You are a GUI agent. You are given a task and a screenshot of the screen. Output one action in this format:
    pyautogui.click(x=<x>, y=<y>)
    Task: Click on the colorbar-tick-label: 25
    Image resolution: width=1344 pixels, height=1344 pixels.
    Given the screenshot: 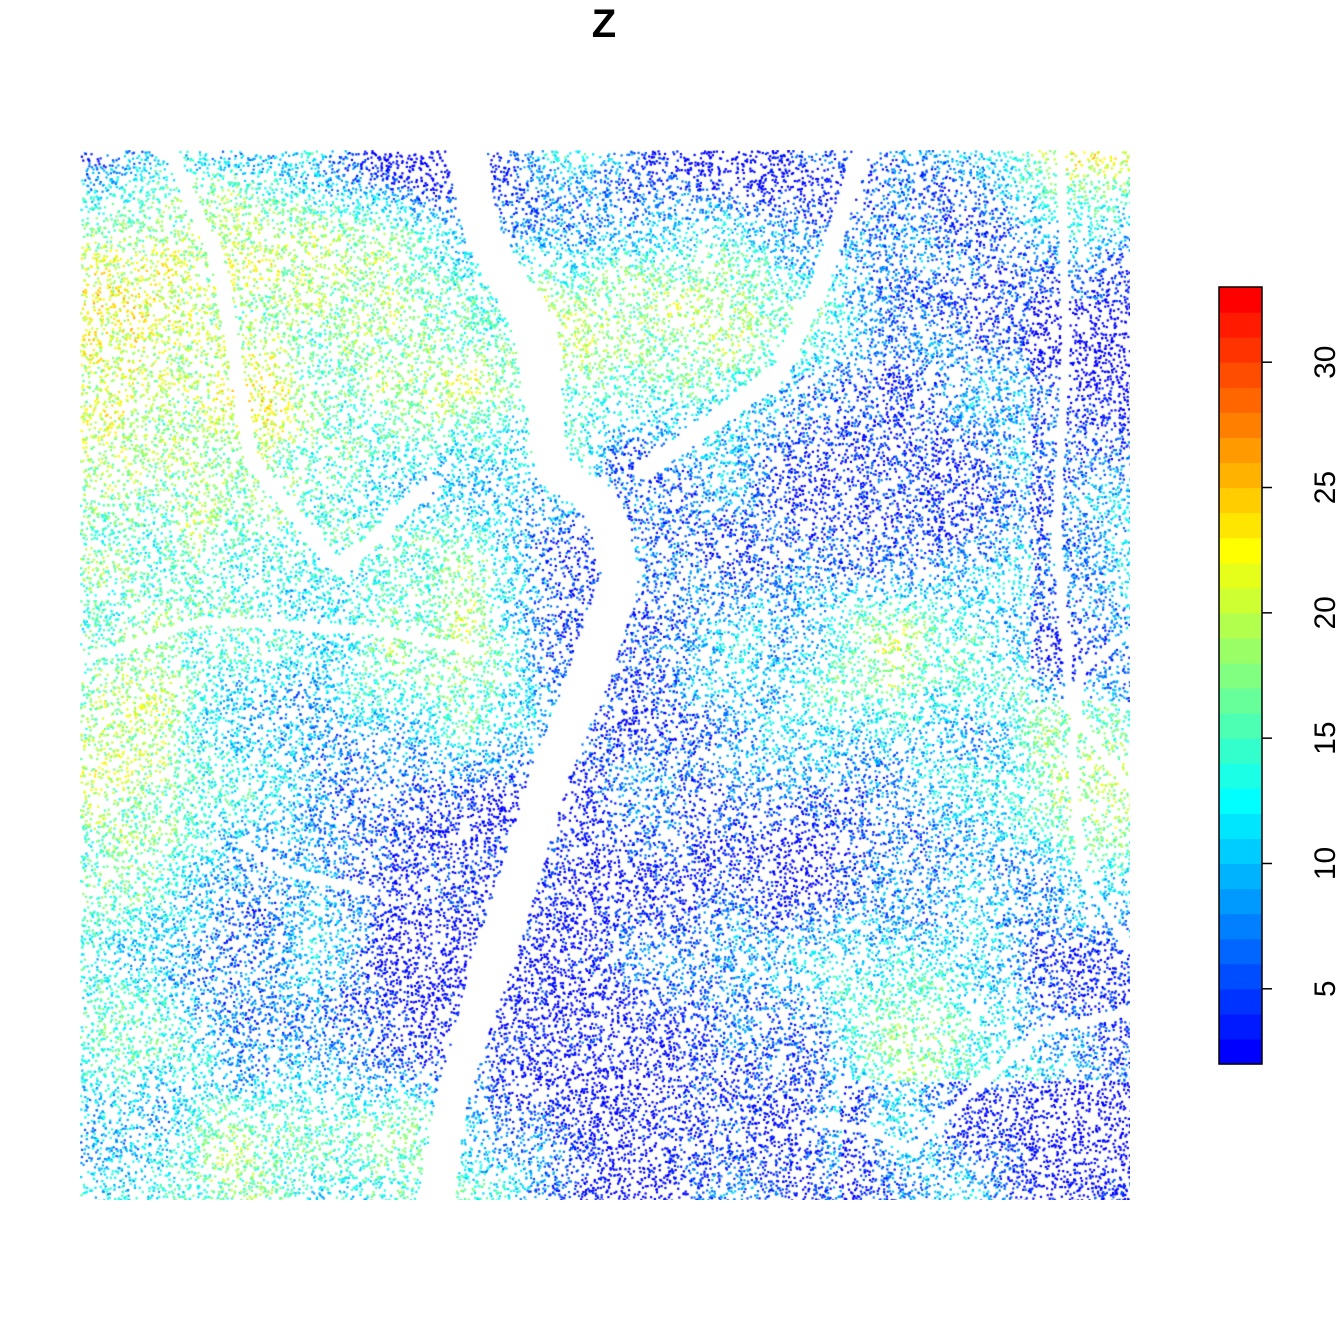 What is the action you would take?
    pyautogui.click(x=1325, y=487)
    